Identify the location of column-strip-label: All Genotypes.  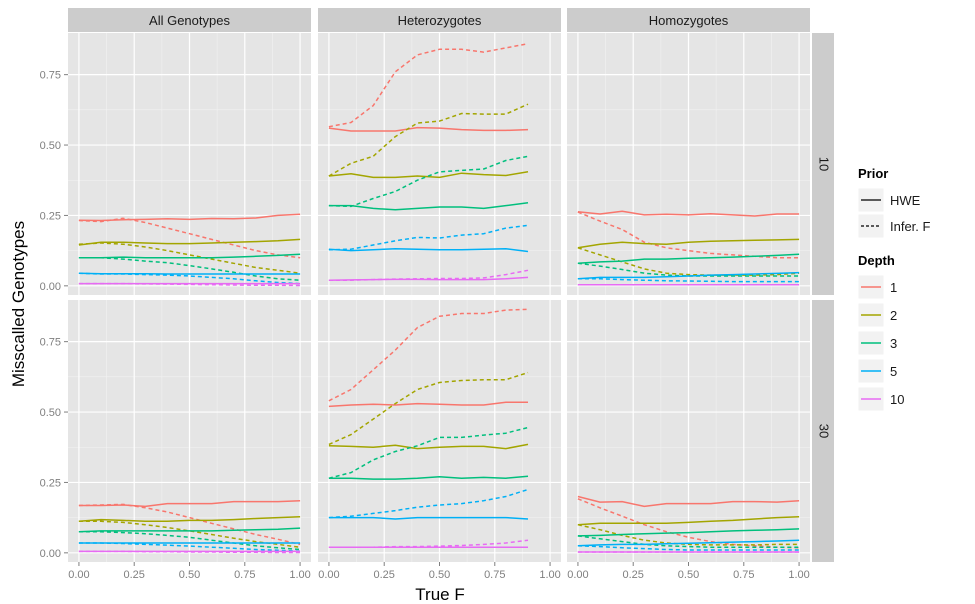
(189, 20).